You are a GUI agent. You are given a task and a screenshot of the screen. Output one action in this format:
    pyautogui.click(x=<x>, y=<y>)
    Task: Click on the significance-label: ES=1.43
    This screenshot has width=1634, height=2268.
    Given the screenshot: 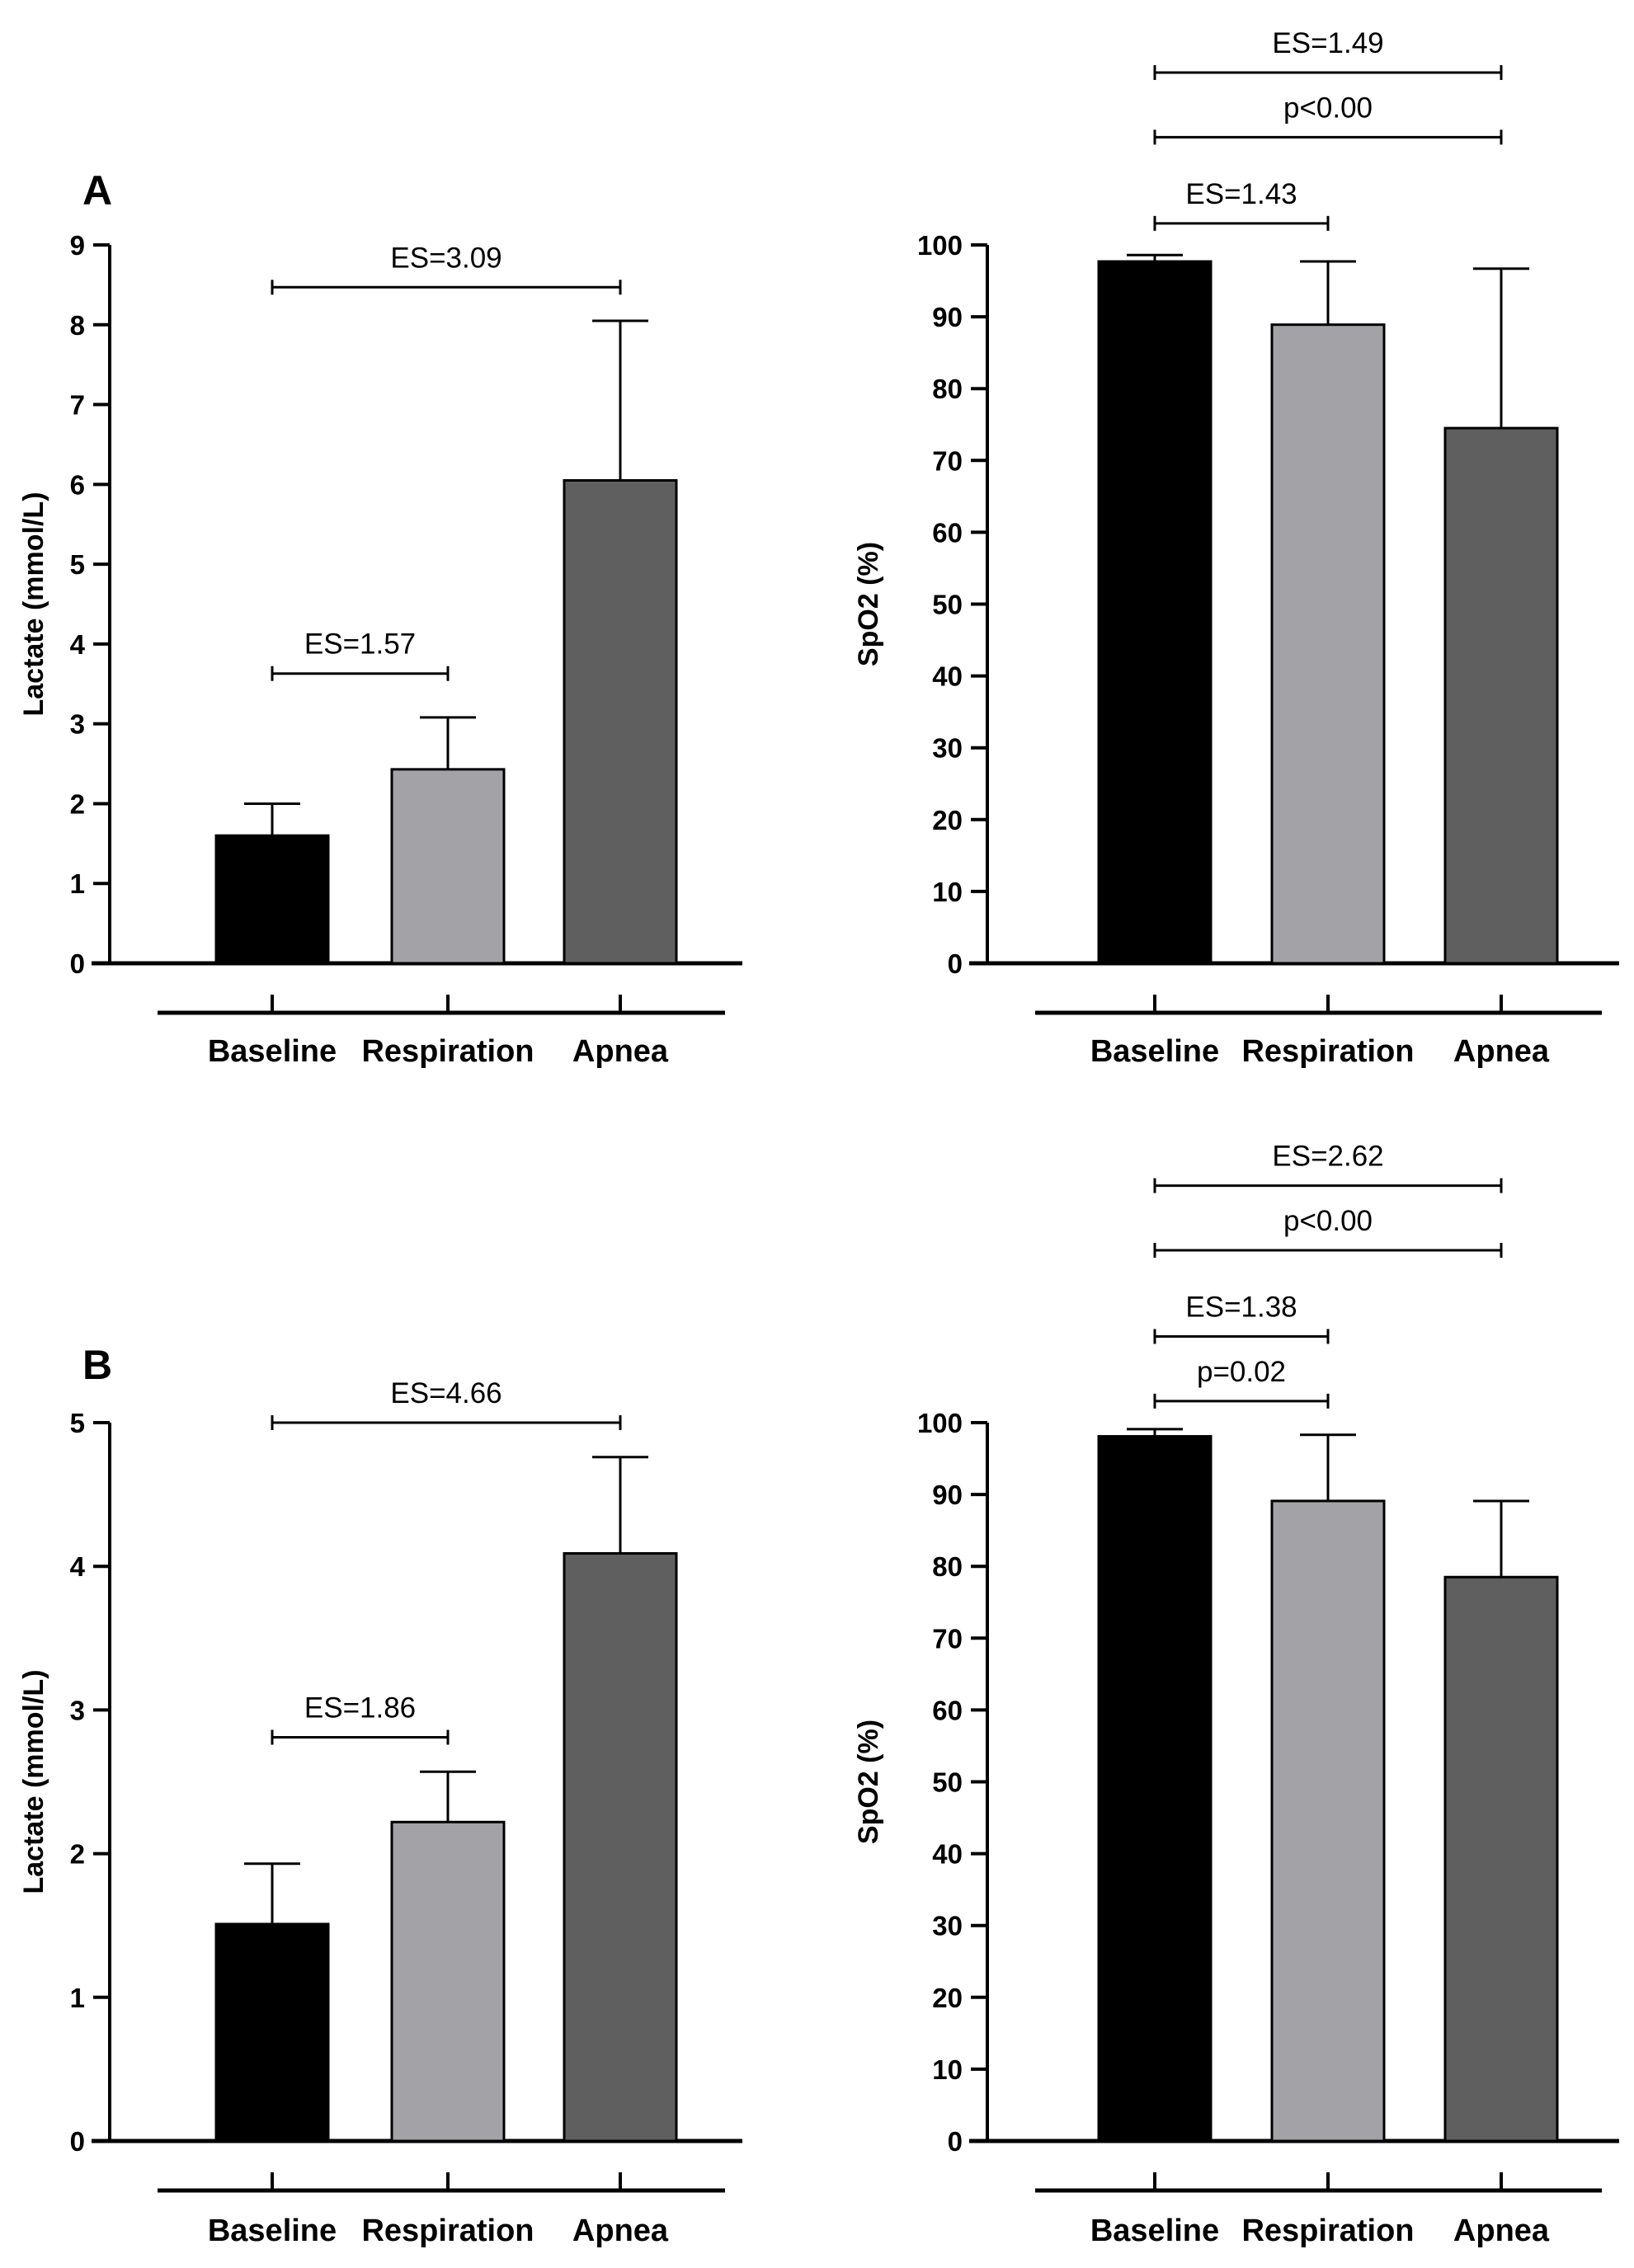 What is the action you would take?
    pyautogui.click(x=1241, y=194)
    